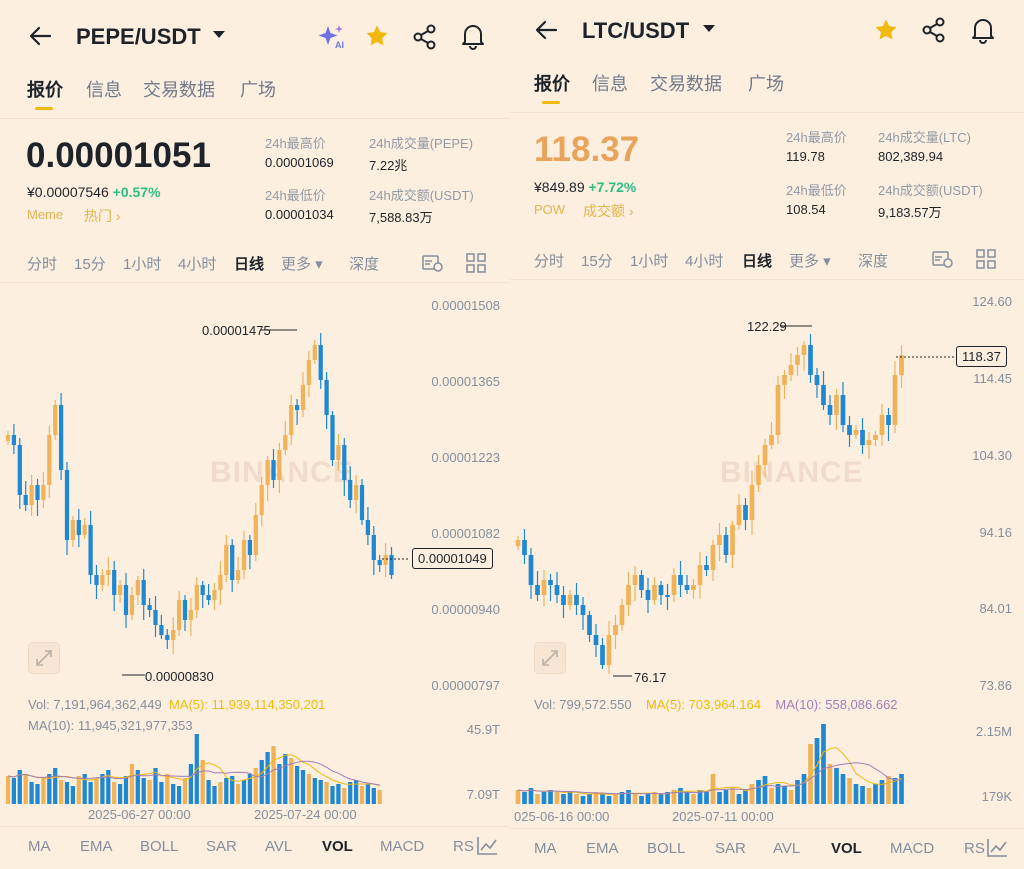  What do you see at coordinates (995, 532) in the screenshot?
I see `y-axis-label: 94.16` at bounding box center [995, 532].